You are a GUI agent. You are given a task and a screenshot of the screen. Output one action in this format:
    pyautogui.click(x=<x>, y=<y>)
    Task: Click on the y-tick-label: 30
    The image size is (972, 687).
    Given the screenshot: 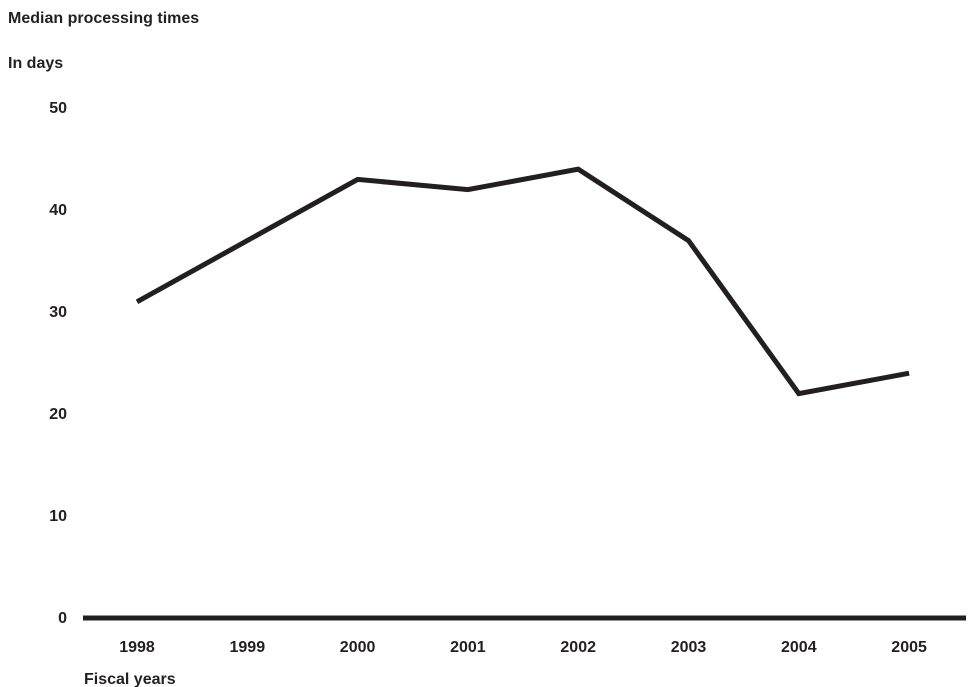 What is the action you would take?
    pyautogui.click(x=58, y=312)
    